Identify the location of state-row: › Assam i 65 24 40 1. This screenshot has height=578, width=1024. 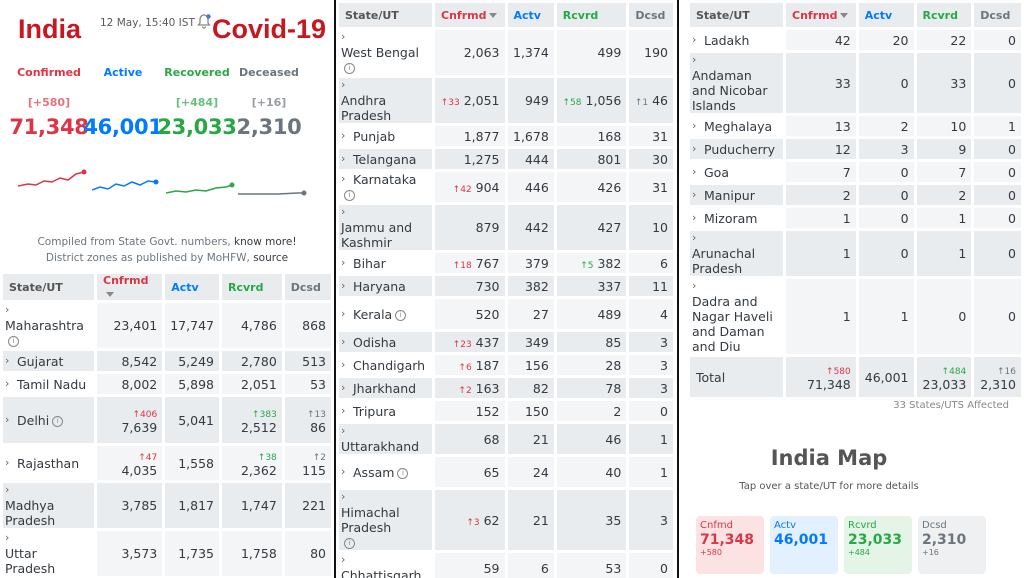
(506, 472).